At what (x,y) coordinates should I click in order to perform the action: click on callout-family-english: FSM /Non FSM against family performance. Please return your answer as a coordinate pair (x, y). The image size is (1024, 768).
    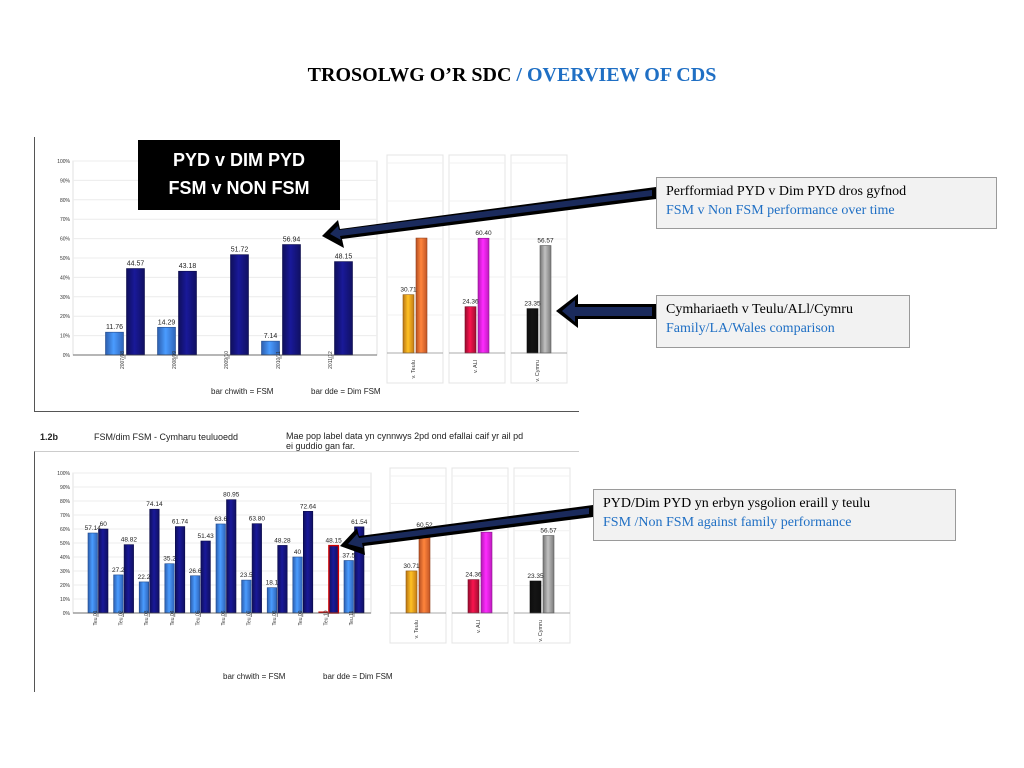
    Looking at the image, I should click on (727, 522).